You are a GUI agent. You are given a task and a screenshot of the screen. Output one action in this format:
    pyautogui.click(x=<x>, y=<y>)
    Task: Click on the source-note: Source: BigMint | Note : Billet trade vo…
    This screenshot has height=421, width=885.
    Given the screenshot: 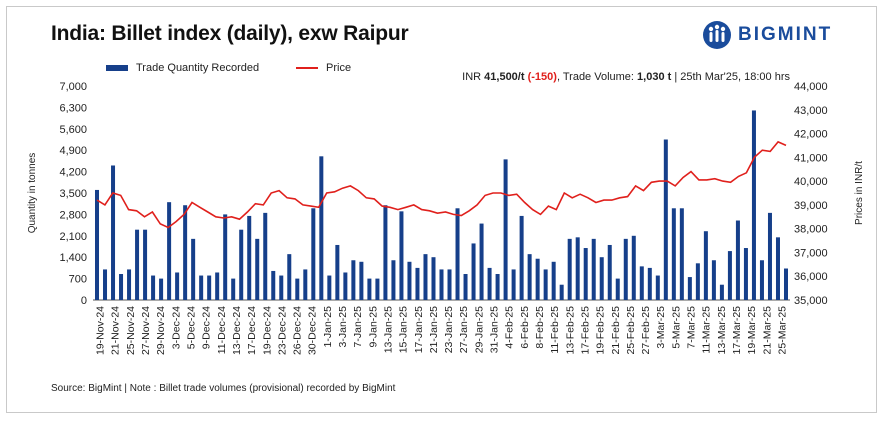 What is the action you would take?
    pyautogui.click(x=223, y=388)
    